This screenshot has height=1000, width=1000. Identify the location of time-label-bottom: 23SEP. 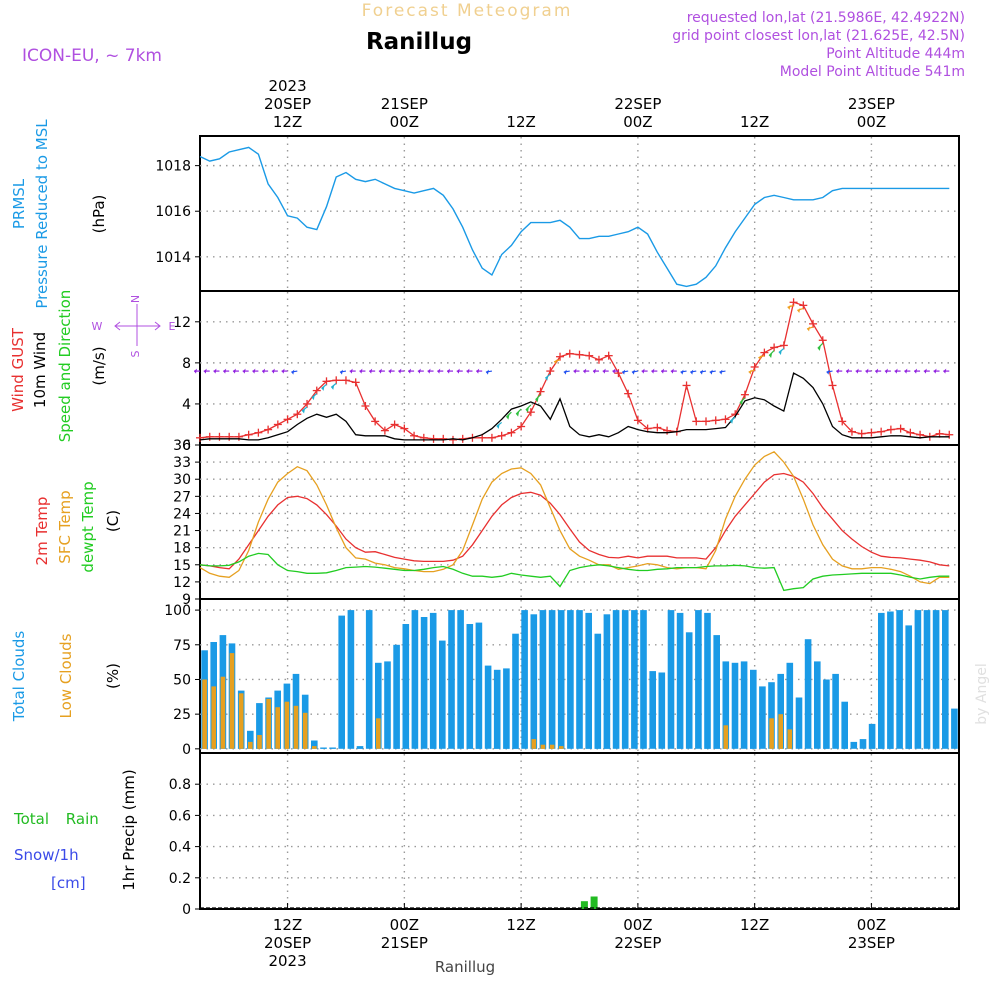
(871, 943).